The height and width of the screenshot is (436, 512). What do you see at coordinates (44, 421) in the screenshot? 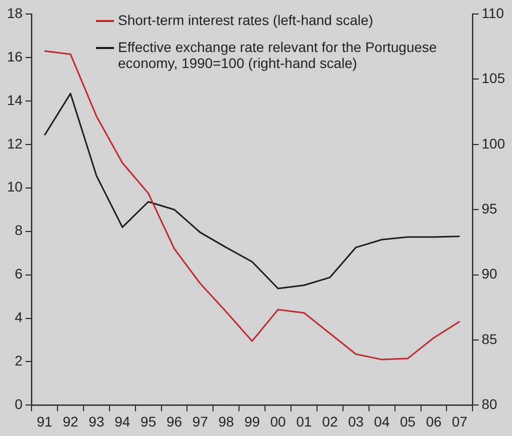
I see `x-tick-label: 91` at bounding box center [44, 421].